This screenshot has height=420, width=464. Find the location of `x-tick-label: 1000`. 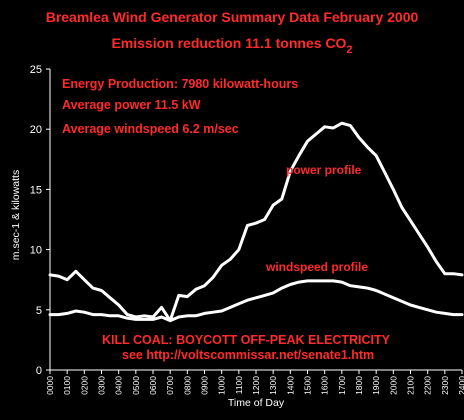

x-tick-label: 1000 is located at coordinates (222, 385).